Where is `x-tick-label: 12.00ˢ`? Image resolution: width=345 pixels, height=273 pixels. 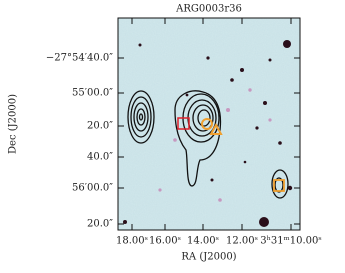 x-tick-label: 12.00ˢ is located at coordinates (242, 241).